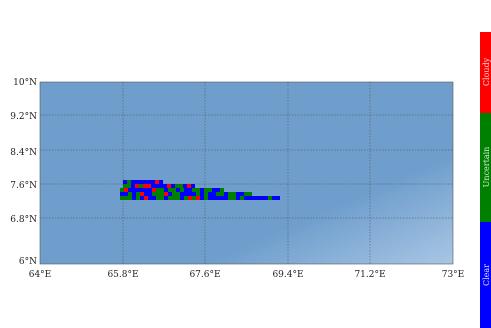 The height and width of the screenshot is (328, 491). Describe the element at coordinates (23, 153) in the screenshot. I see `y-tick-label: 8.4°N` at that location.